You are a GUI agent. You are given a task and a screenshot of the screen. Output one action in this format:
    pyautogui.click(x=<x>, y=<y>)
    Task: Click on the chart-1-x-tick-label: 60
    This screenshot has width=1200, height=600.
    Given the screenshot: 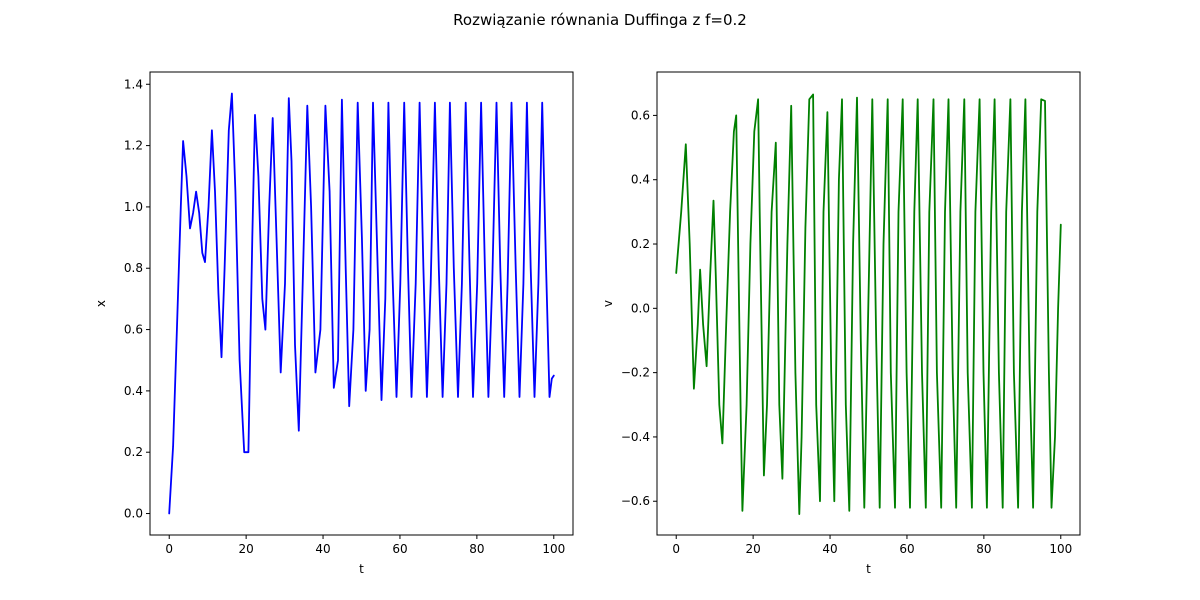 What is the action you would take?
    pyautogui.click(x=399, y=549)
    